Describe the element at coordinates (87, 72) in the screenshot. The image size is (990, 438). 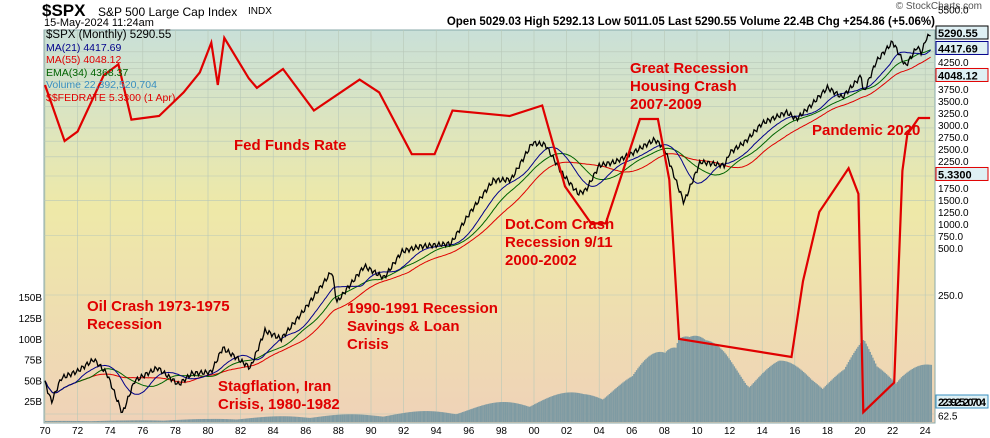
I see `legend-ema34: EMA(34) 4368.37` at that location.